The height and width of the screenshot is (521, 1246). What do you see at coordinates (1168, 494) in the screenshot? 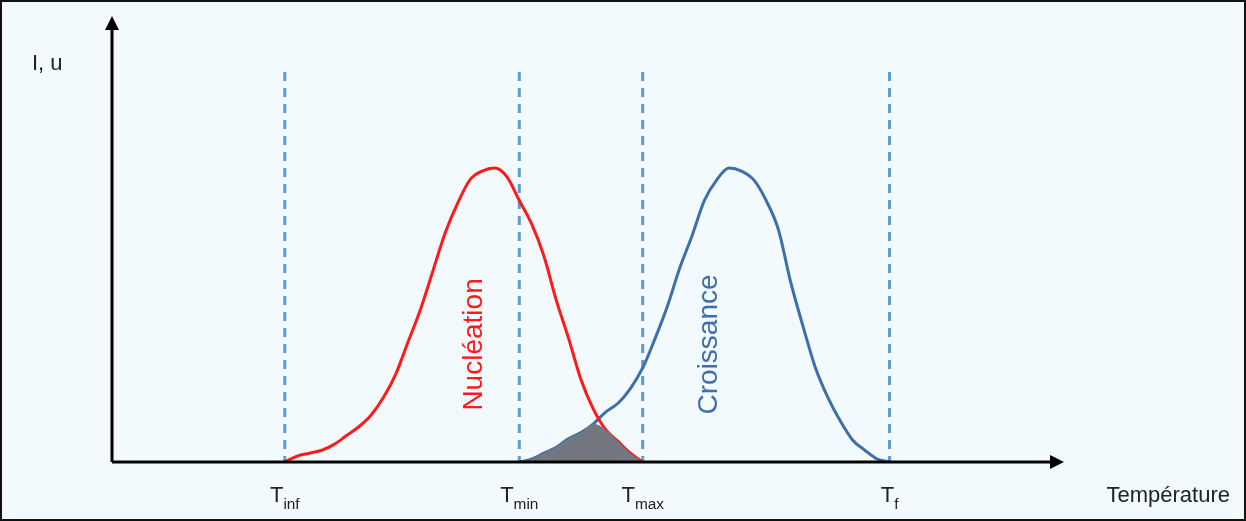
I see `x-axis-title: Température` at bounding box center [1168, 494].